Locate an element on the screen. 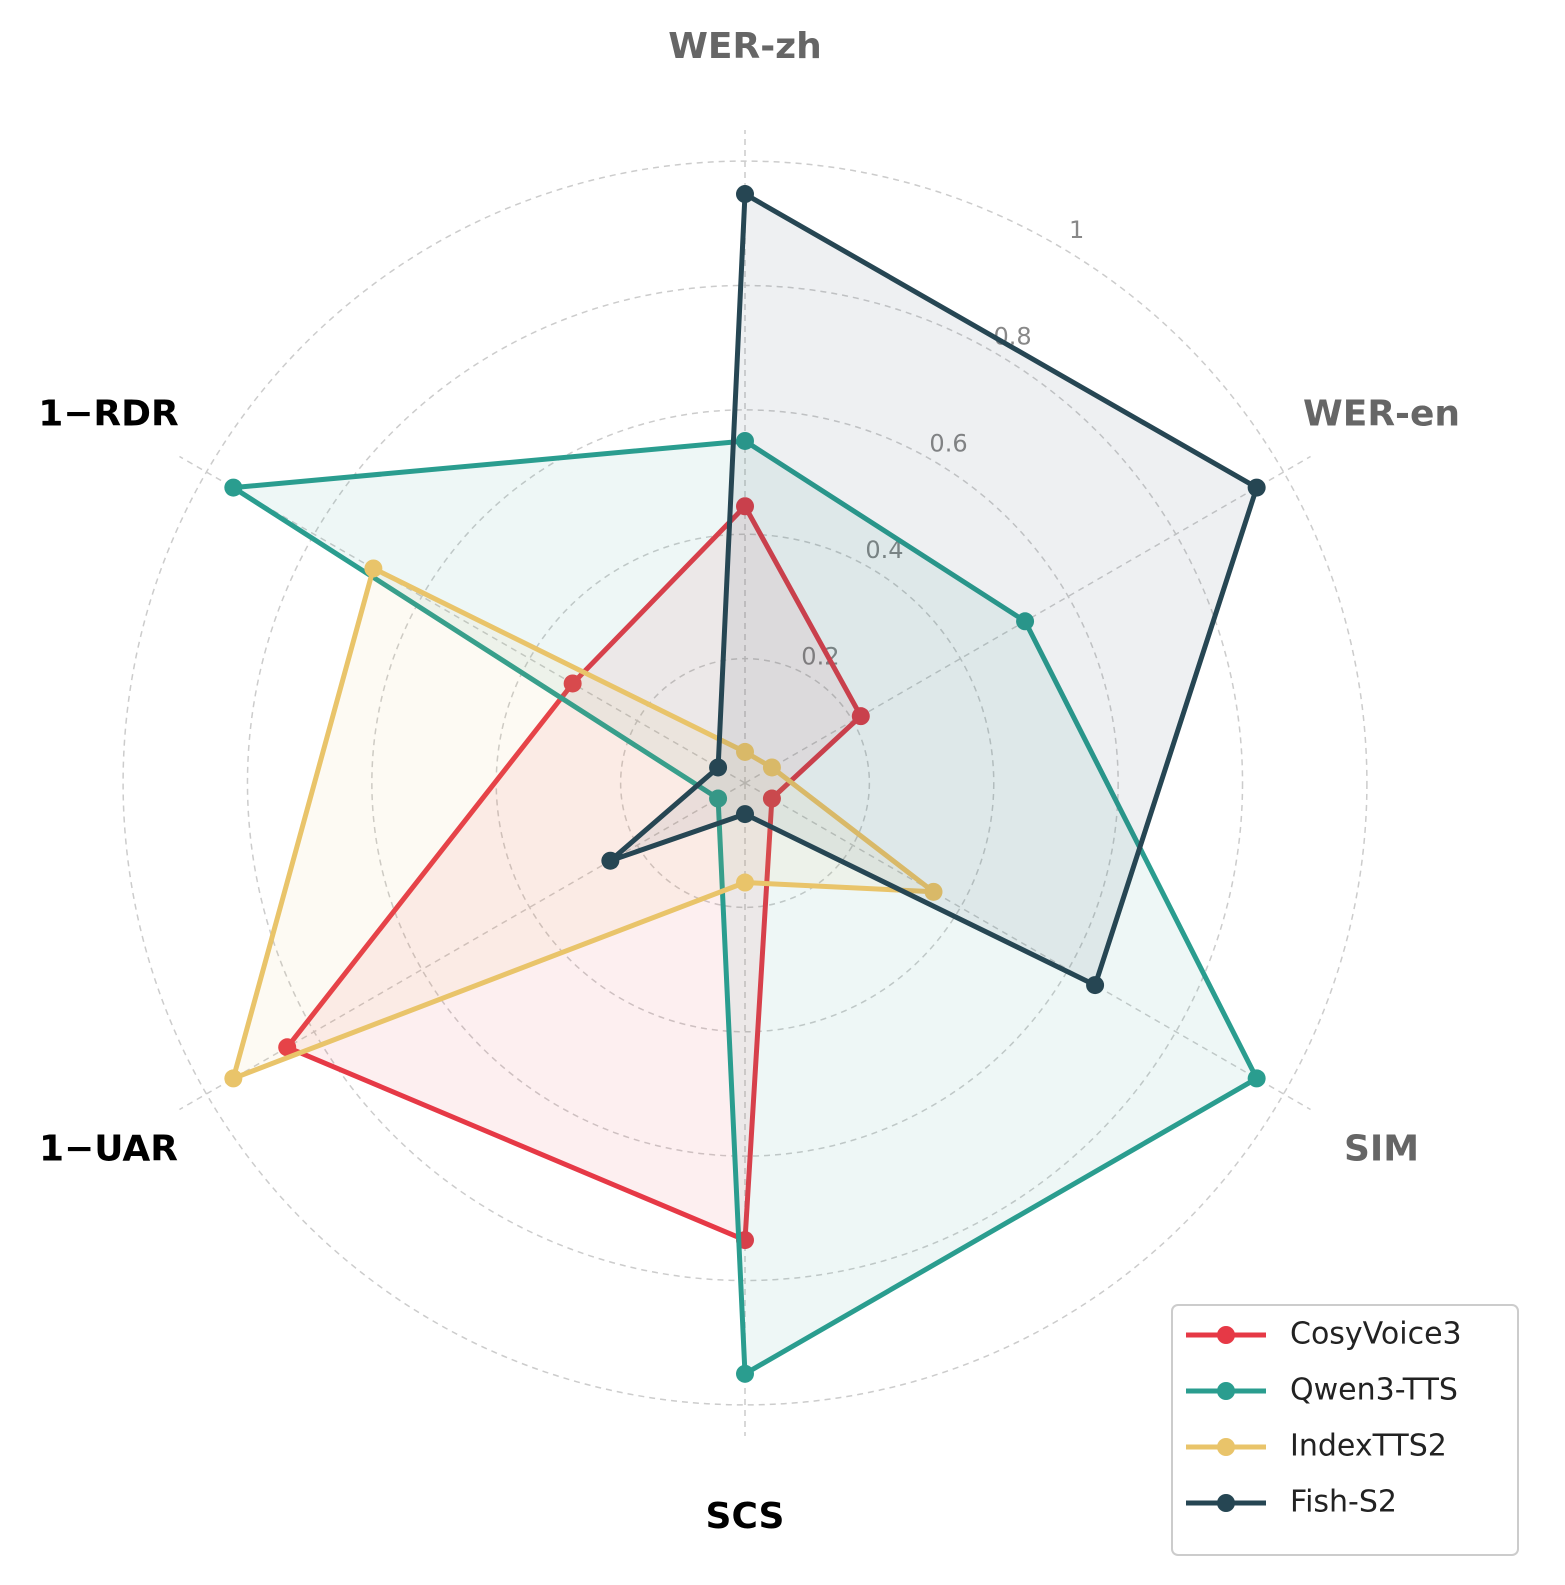 The width and height of the screenshot is (1565, 1585). axis-label: SIM is located at coordinates (1381, 1149).